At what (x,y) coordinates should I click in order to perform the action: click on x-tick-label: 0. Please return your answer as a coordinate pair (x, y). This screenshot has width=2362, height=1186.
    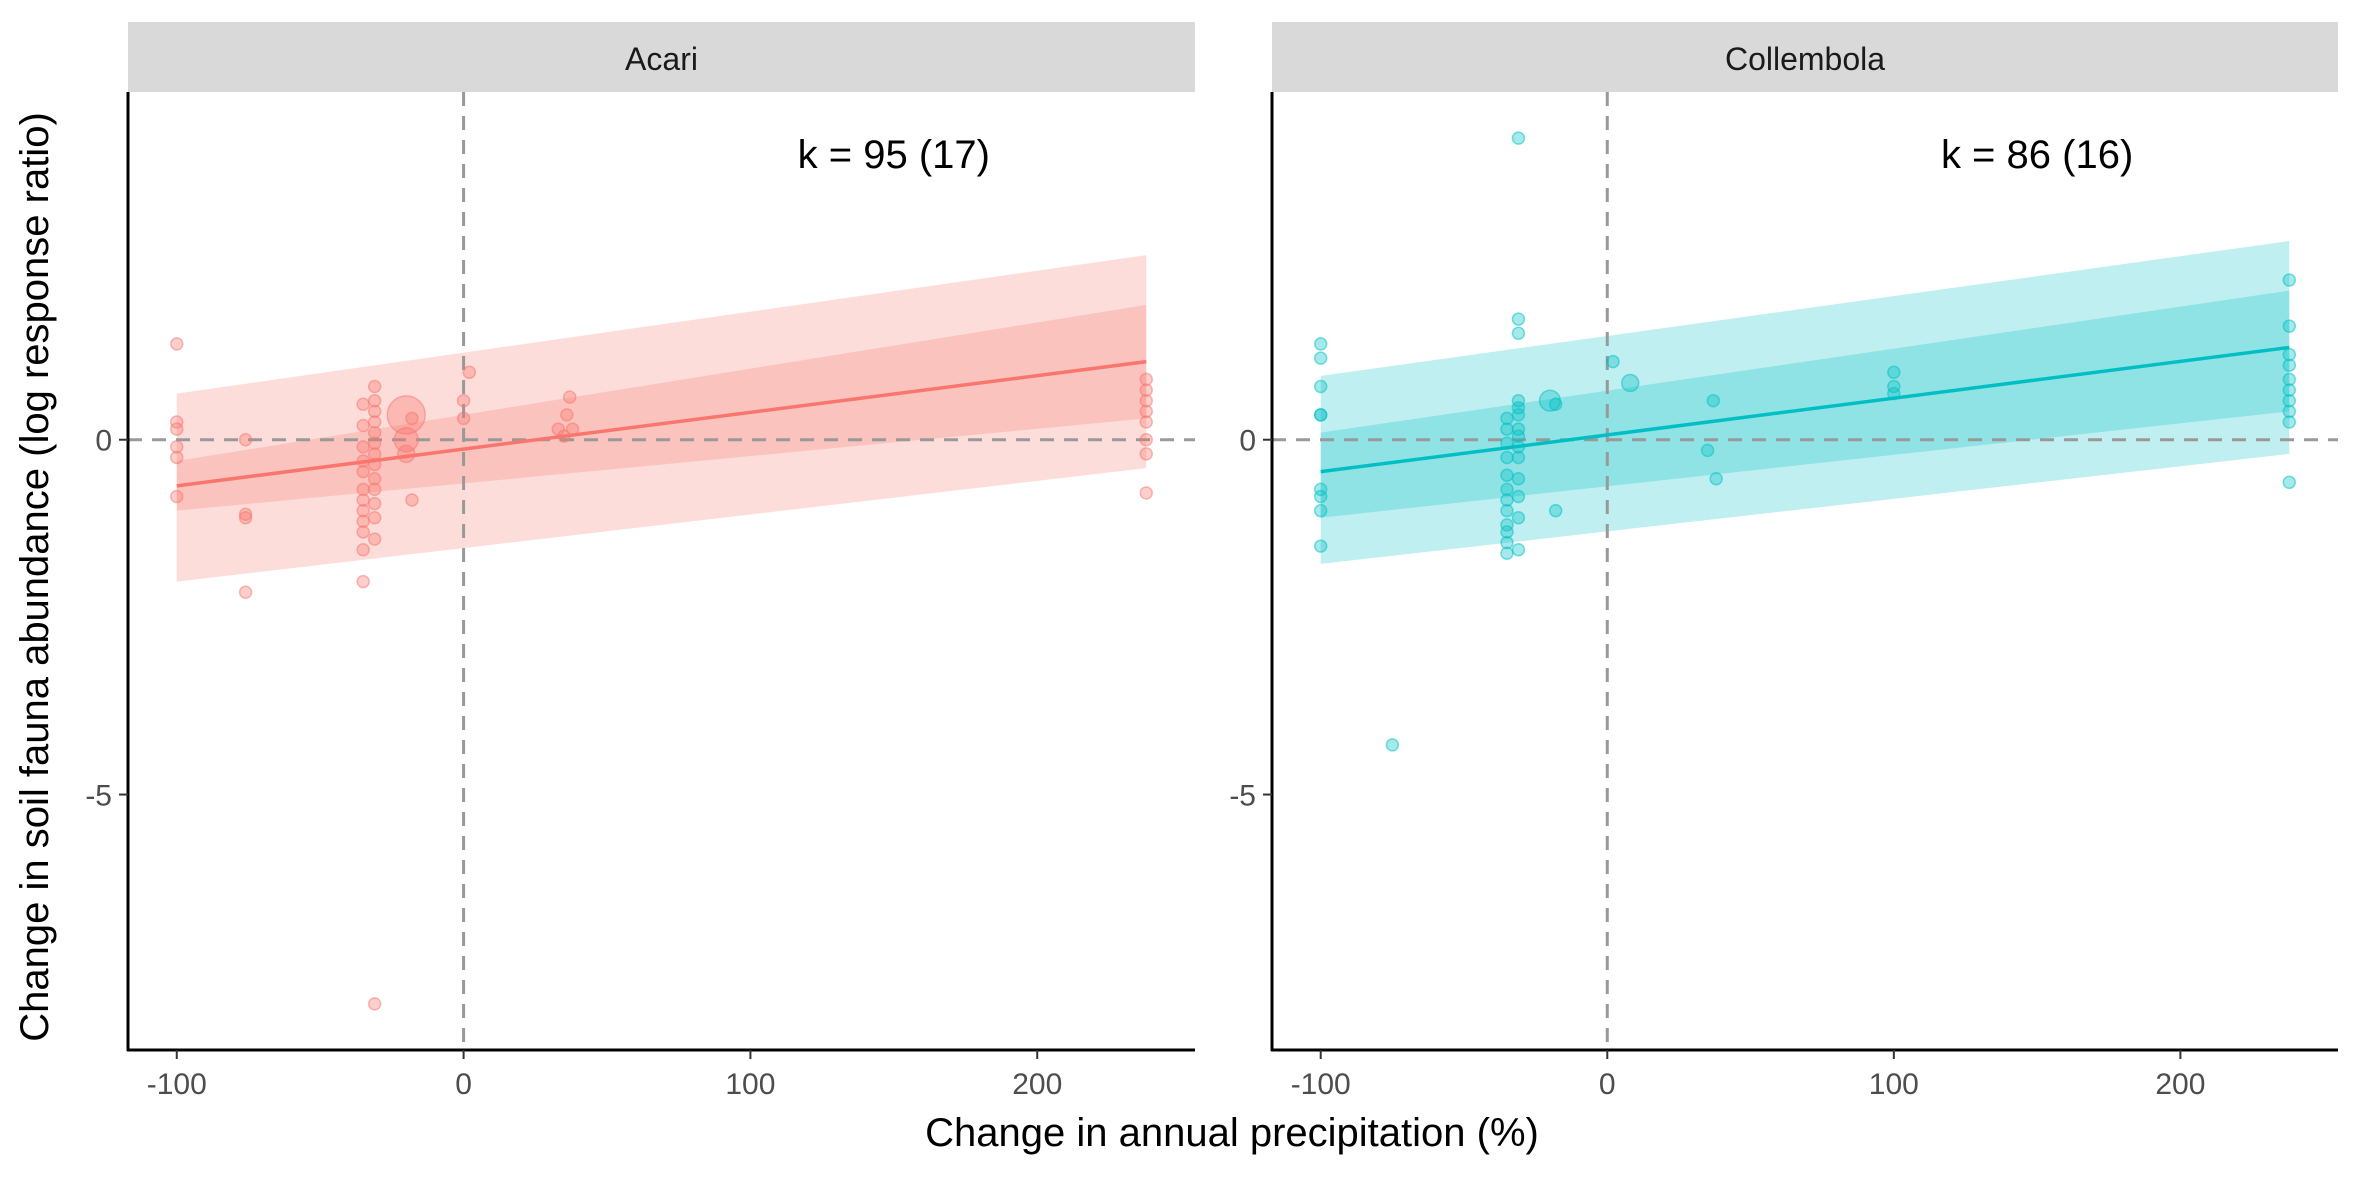
    Looking at the image, I should click on (463, 1084).